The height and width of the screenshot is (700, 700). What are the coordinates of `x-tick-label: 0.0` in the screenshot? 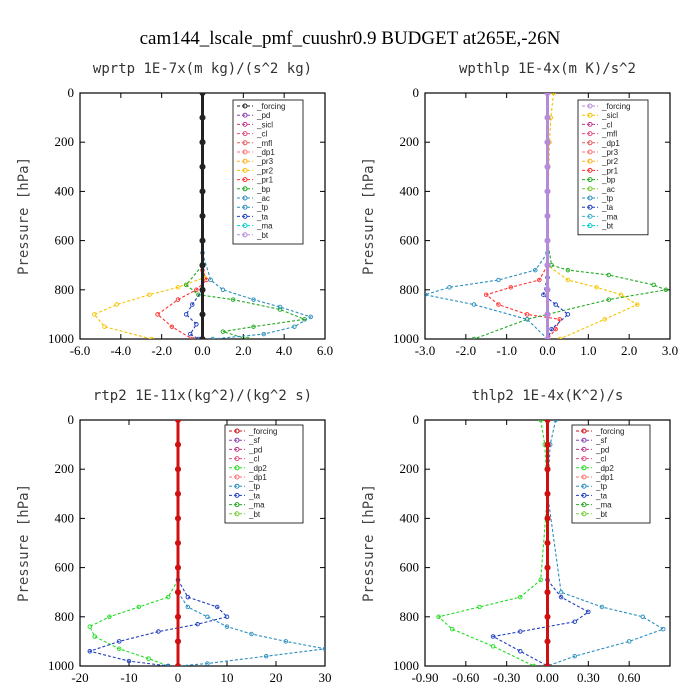 It's located at (202, 350).